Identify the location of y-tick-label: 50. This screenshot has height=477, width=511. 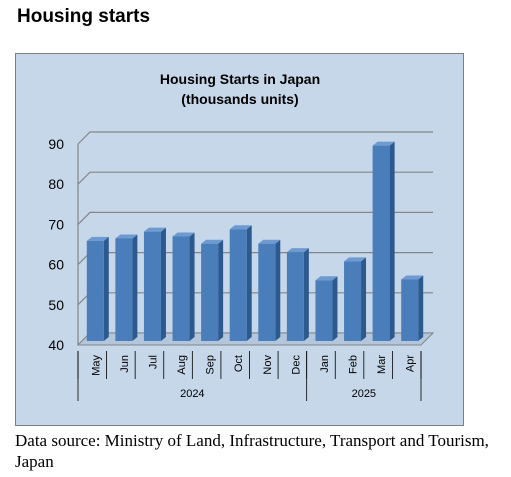
(56, 305).